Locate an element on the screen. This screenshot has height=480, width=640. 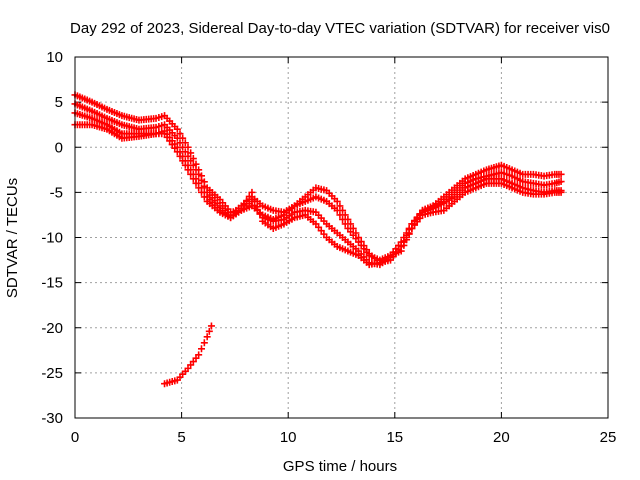
y-tick-label: 5 is located at coordinates (59, 102).